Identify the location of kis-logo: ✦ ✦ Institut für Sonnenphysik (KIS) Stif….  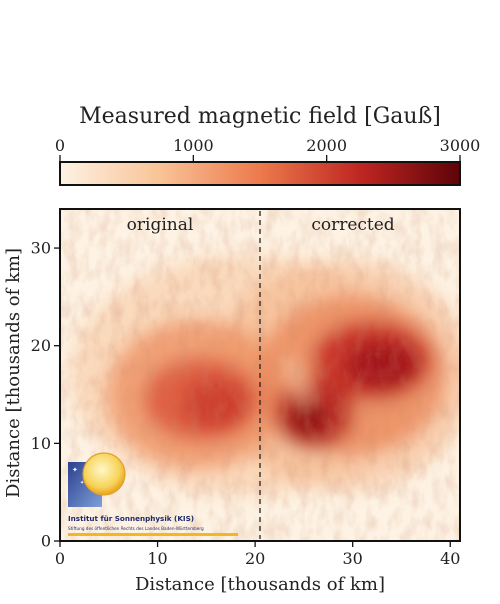
(153, 494).